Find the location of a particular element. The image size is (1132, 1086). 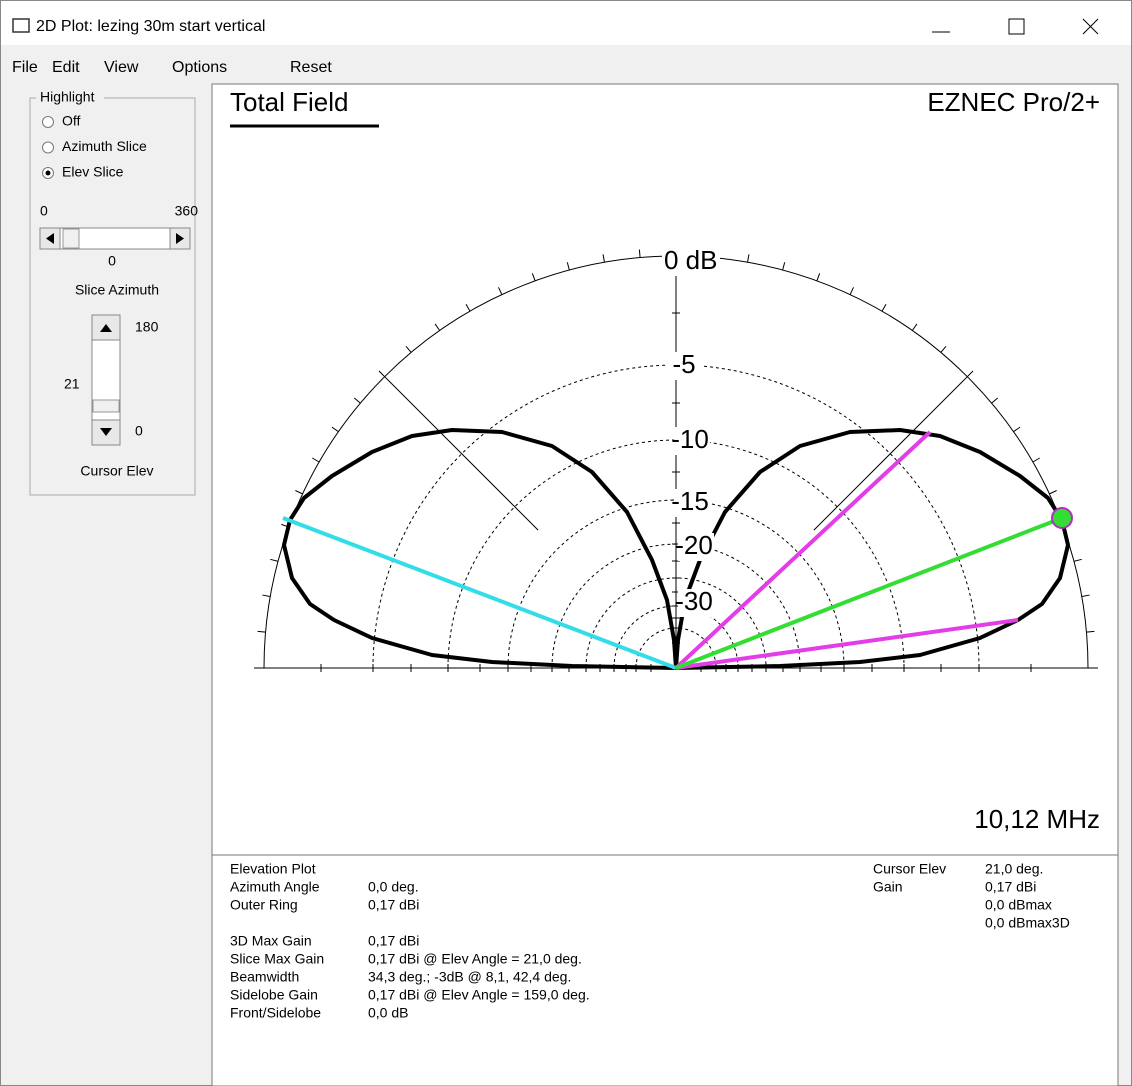

ring-label: 0 dB is located at coordinates (691, 260).